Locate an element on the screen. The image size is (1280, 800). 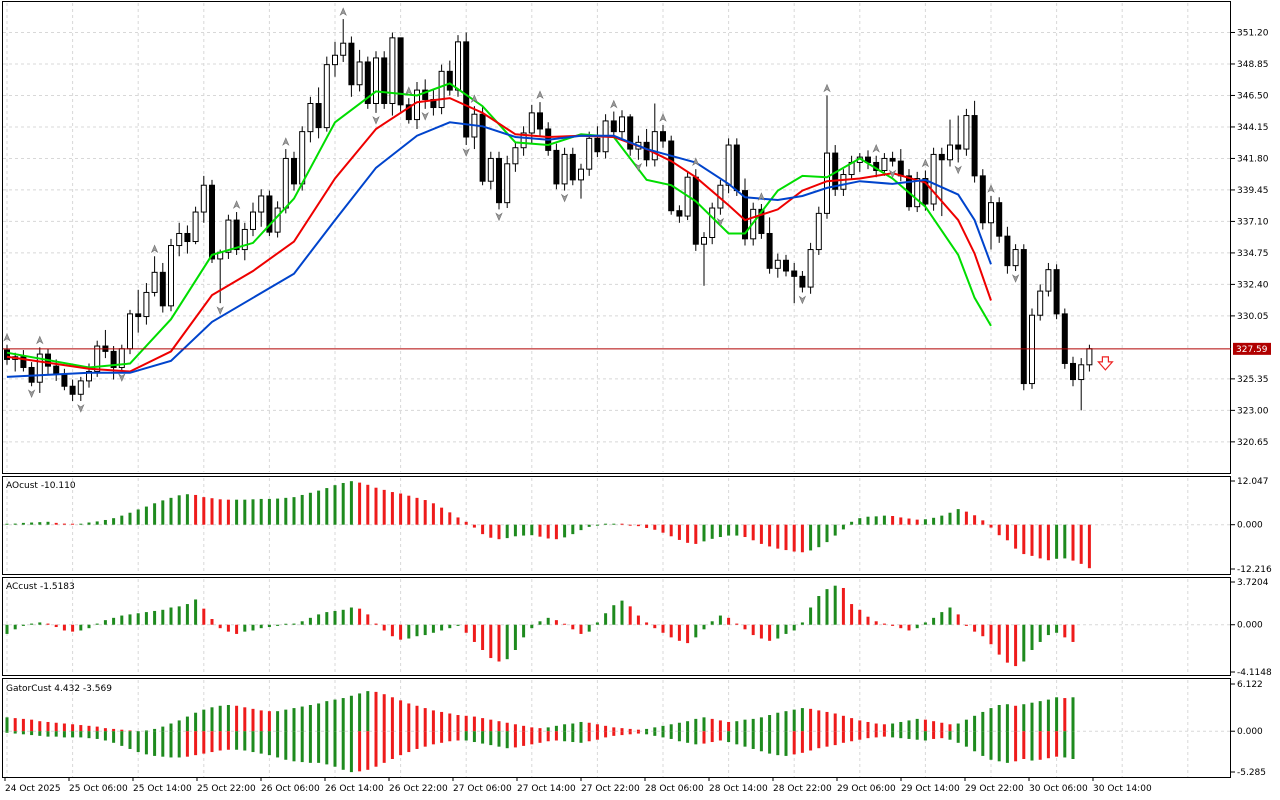
price-tick-label: 337.10 is located at coordinates (1253, 222).